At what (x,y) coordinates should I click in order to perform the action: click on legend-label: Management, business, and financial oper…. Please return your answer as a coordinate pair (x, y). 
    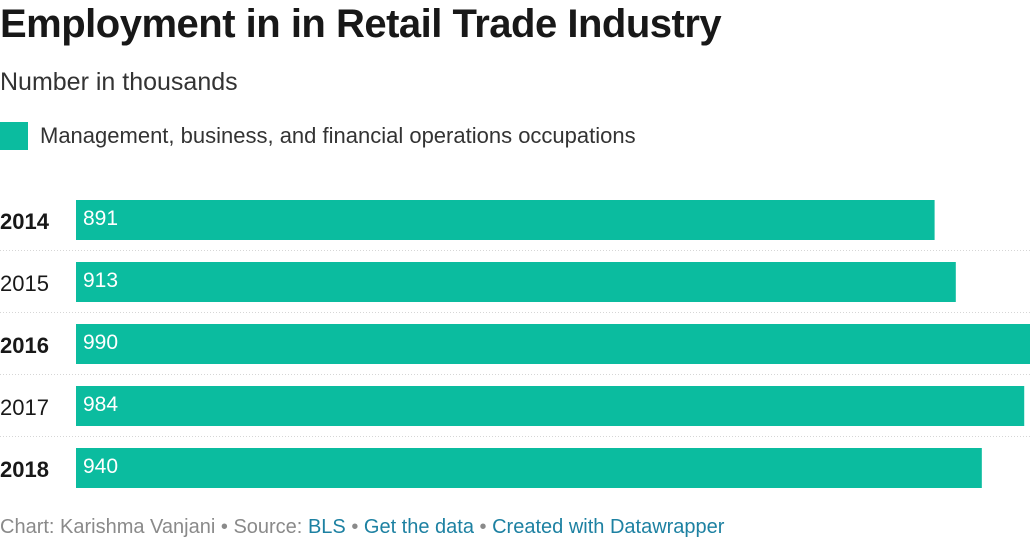
    Looking at the image, I should click on (338, 135).